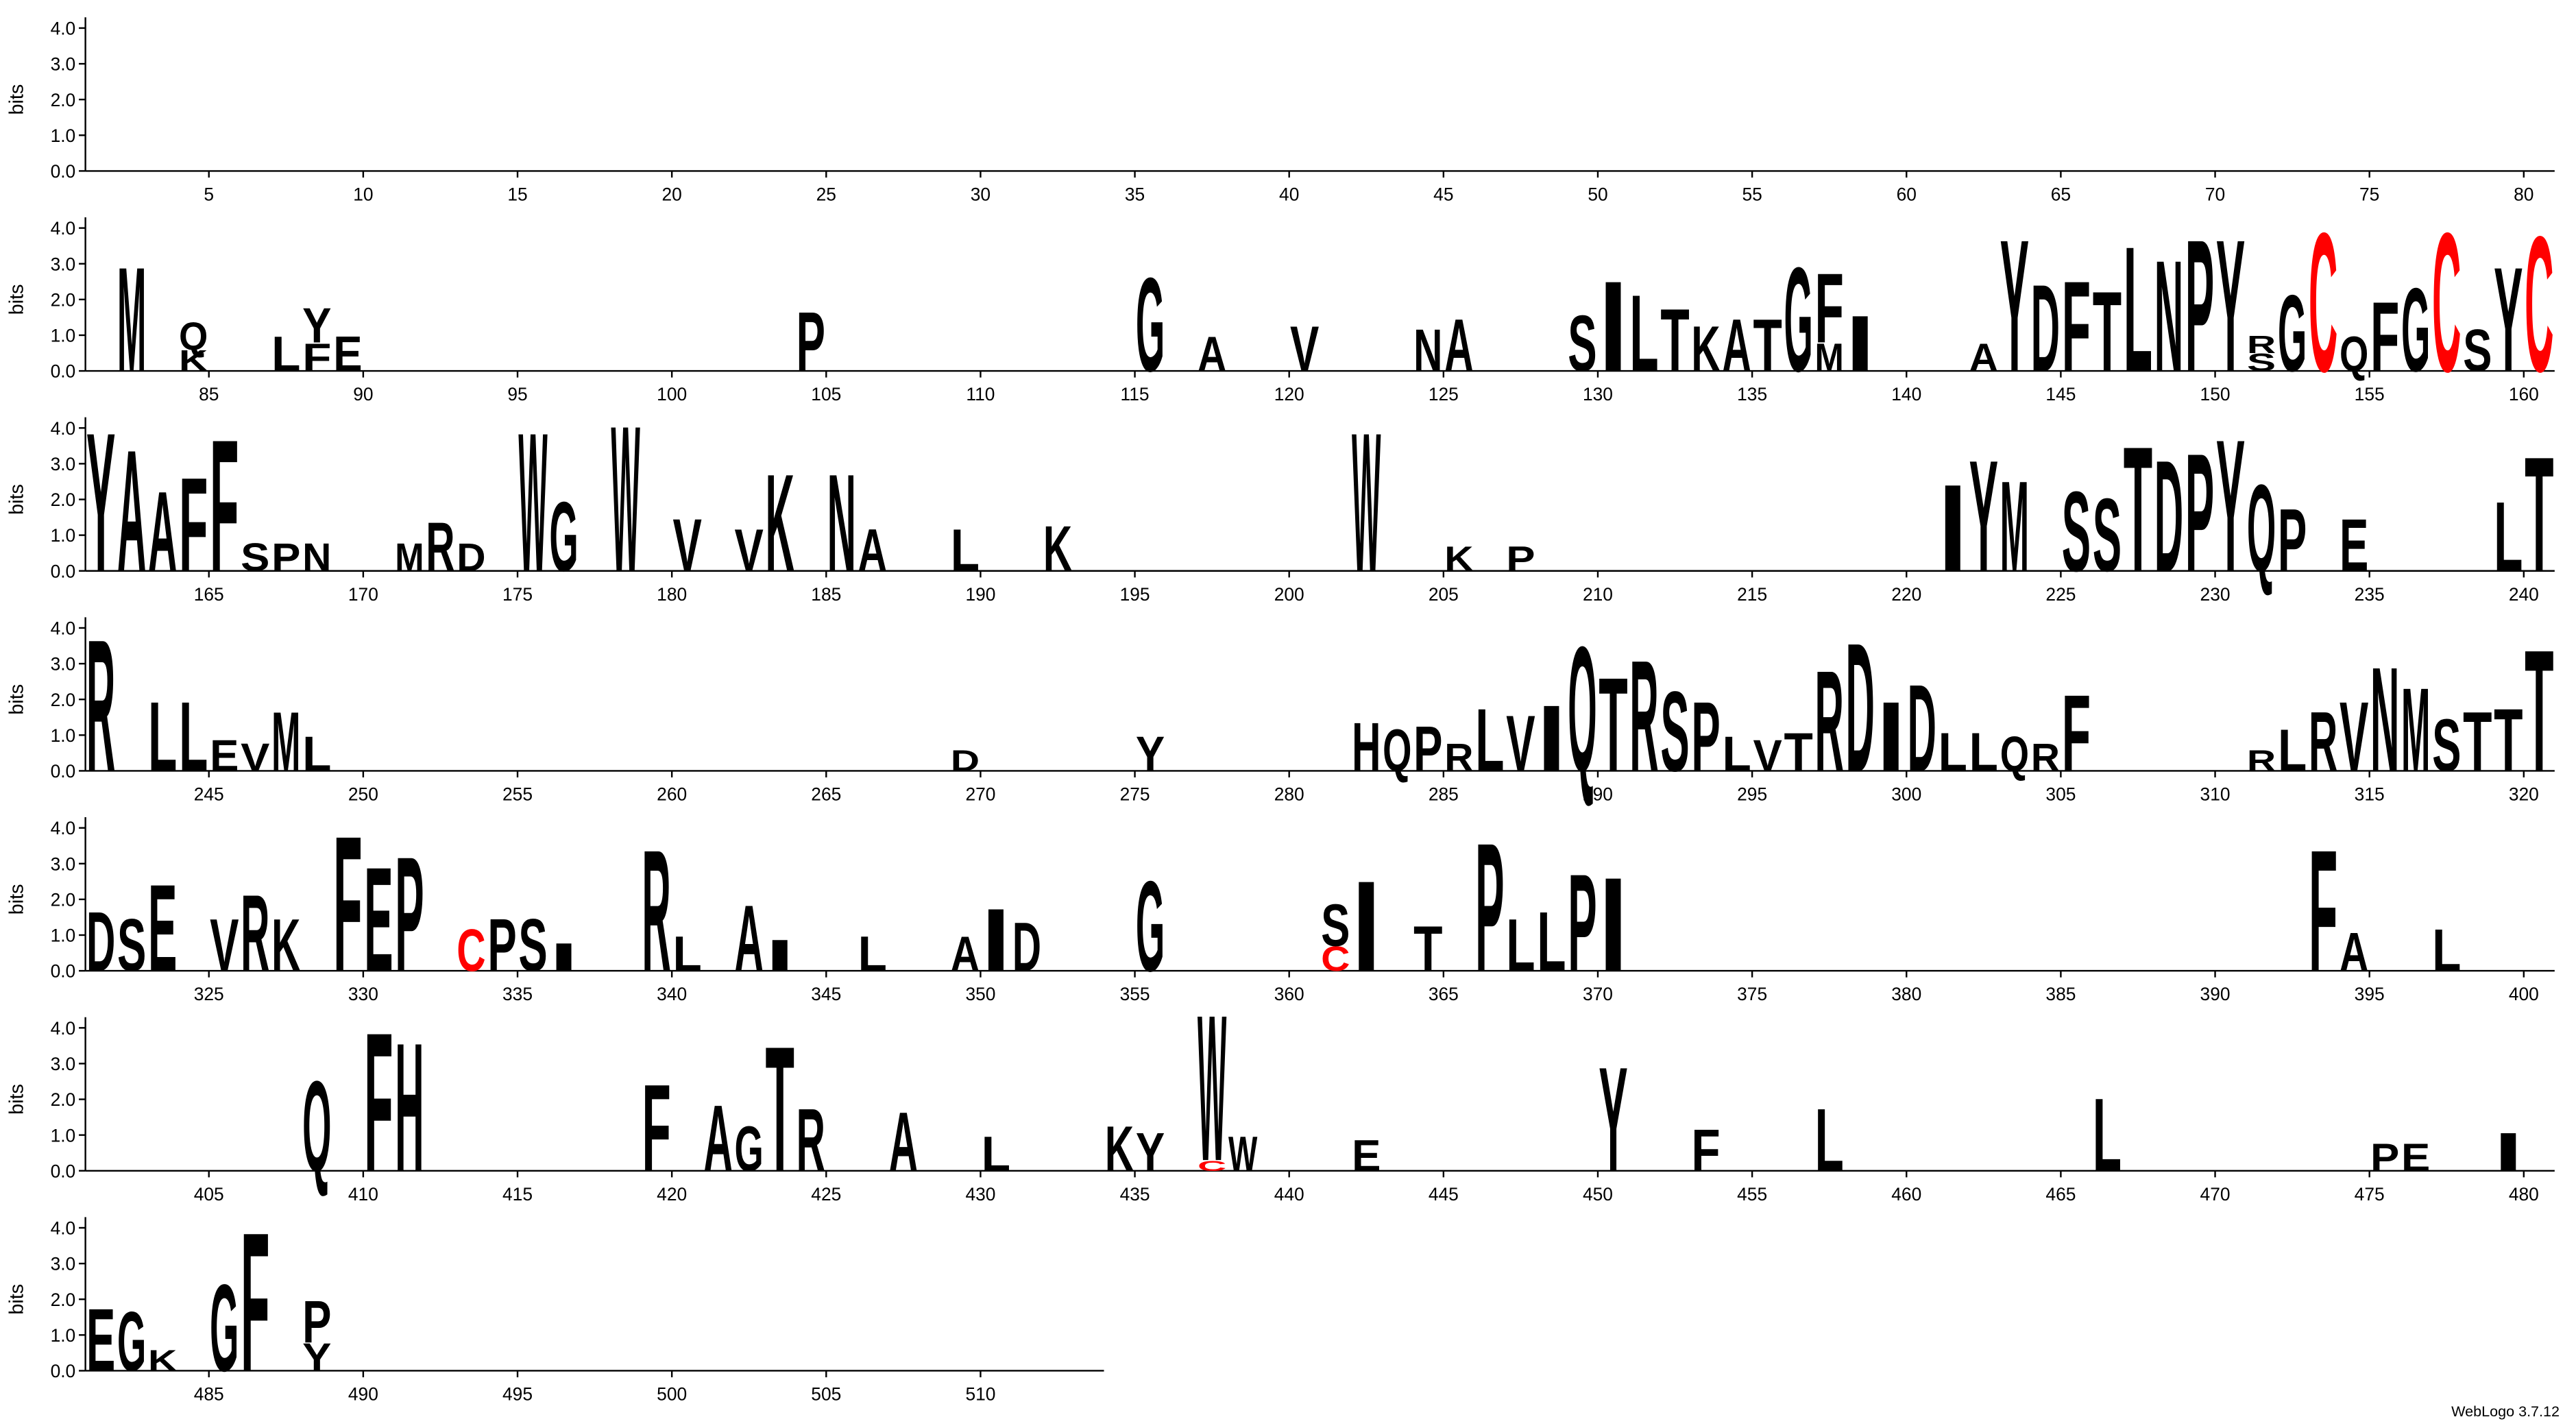 This screenshot has width=2576, height=1428. What do you see at coordinates (2524, 1194) in the screenshot?
I see `x-tick-label: 480` at bounding box center [2524, 1194].